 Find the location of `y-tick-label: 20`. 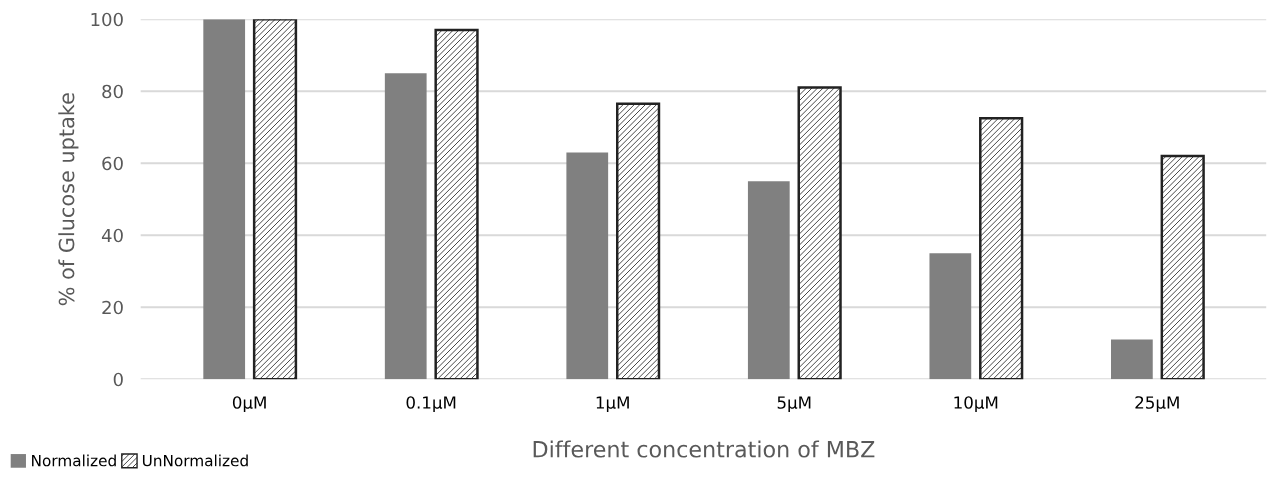

y-tick-label: 20 is located at coordinates (112, 307).